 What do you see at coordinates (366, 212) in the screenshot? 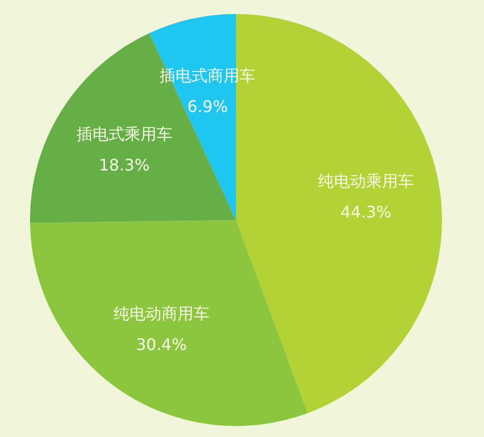
I see `data-label: 44.3%` at bounding box center [366, 212].